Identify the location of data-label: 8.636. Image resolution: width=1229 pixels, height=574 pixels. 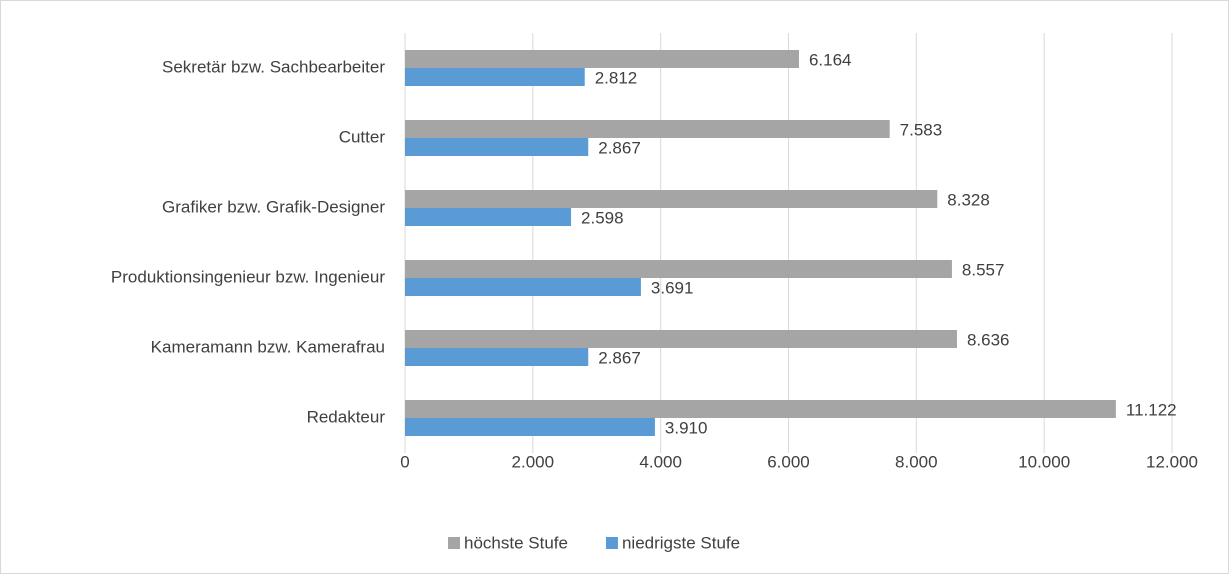
(988, 339).